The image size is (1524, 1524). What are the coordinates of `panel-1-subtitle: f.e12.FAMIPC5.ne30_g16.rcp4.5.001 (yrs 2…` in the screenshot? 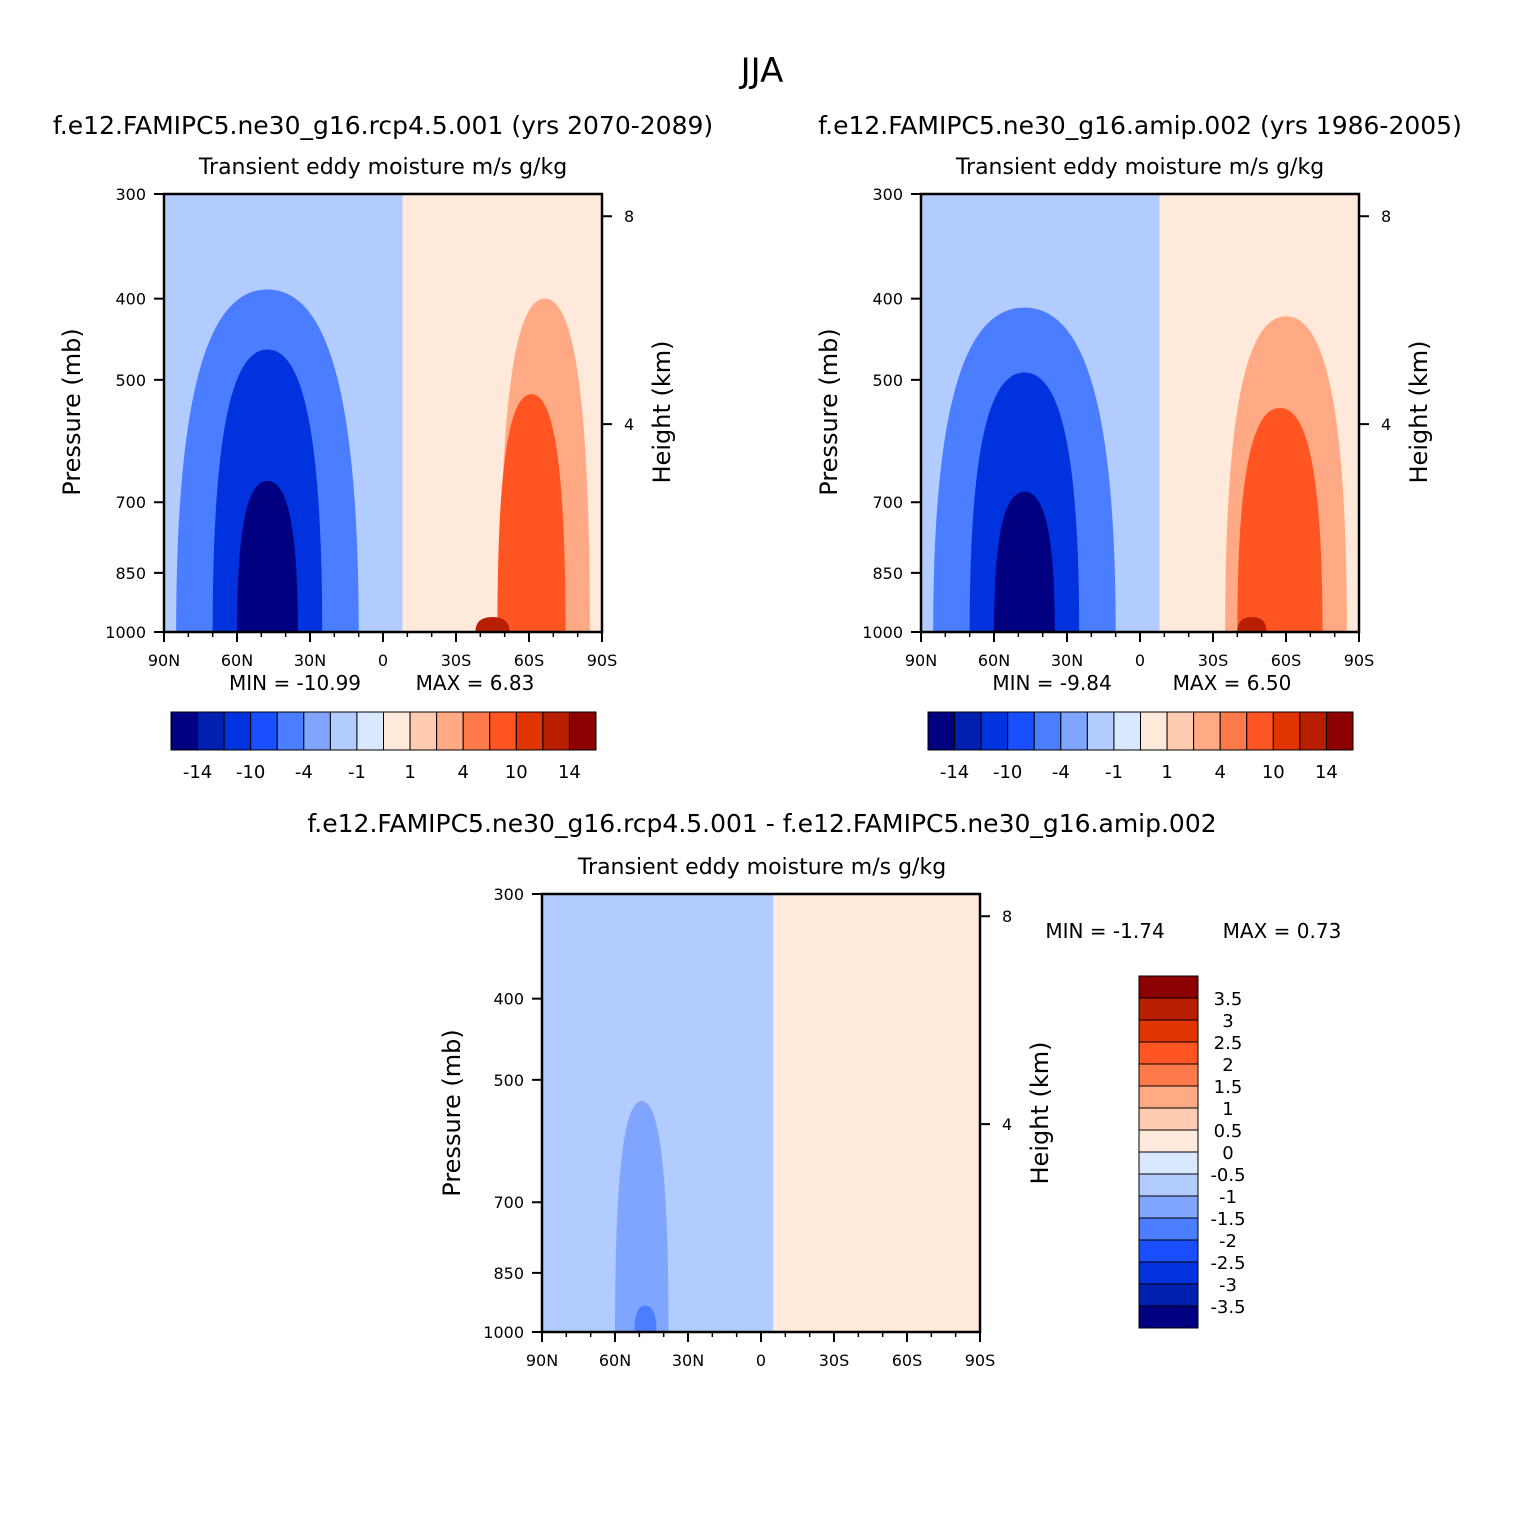 It's located at (383, 125).